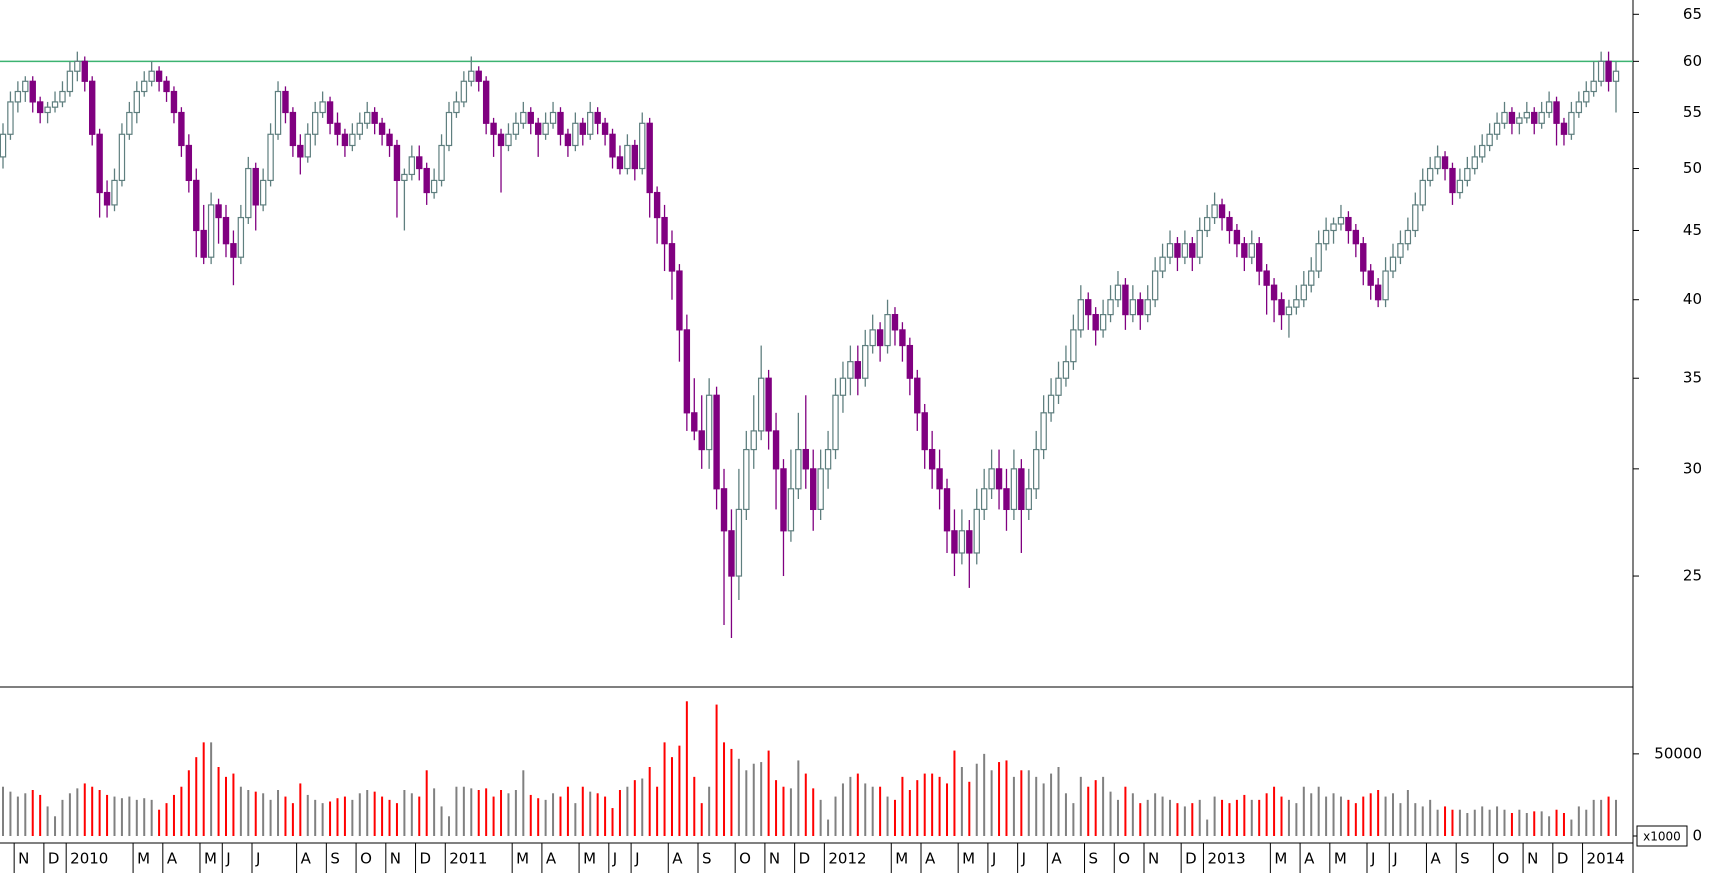 The width and height of the screenshot is (1711, 873). I want to click on x-tick-label: J, so click(1372, 859).